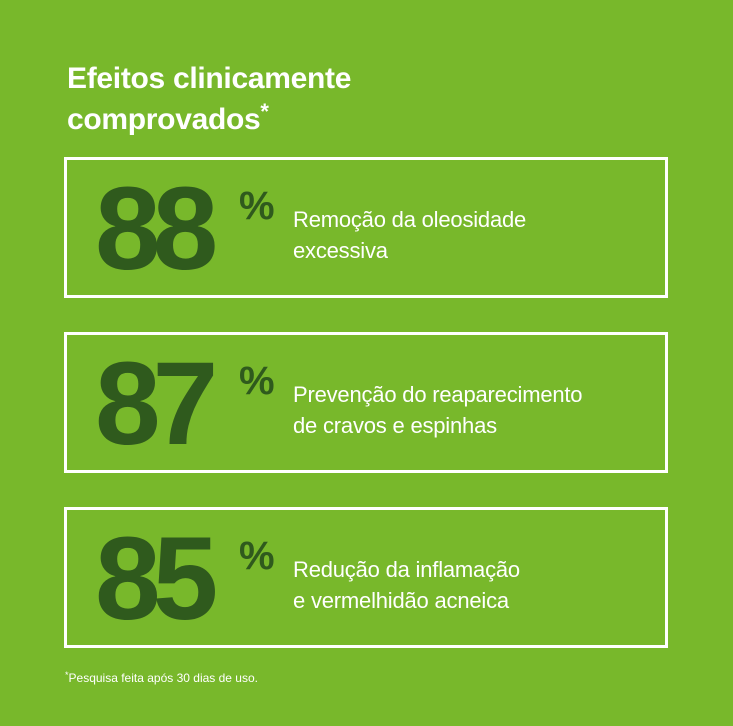 The width and height of the screenshot is (733, 726). I want to click on page-title: Efeitos clinicamente comprovados*, so click(209, 99).